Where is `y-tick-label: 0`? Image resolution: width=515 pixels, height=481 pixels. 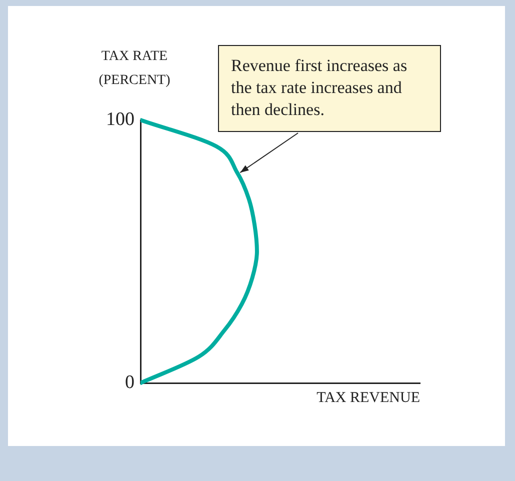
y-tick-label: 0 is located at coordinates (129, 382).